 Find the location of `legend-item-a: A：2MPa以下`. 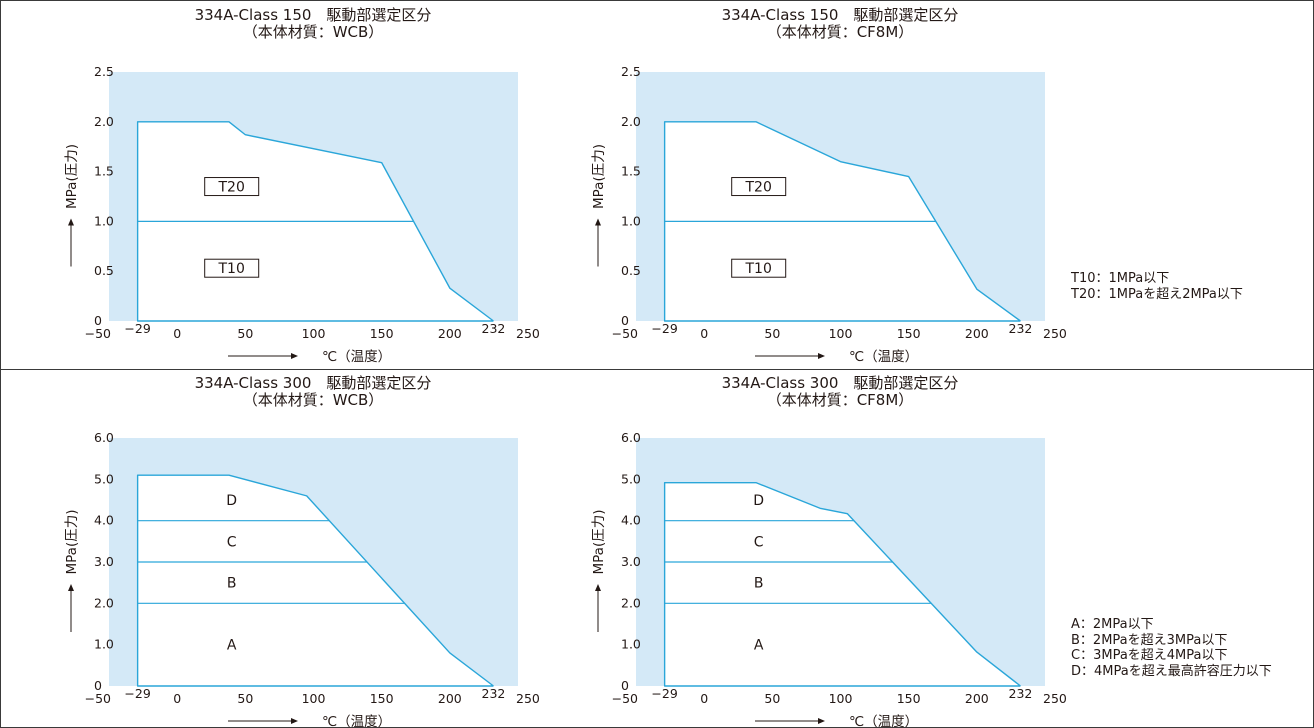

legend-item-a: A：2MPa以下 is located at coordinates (1112, 624).